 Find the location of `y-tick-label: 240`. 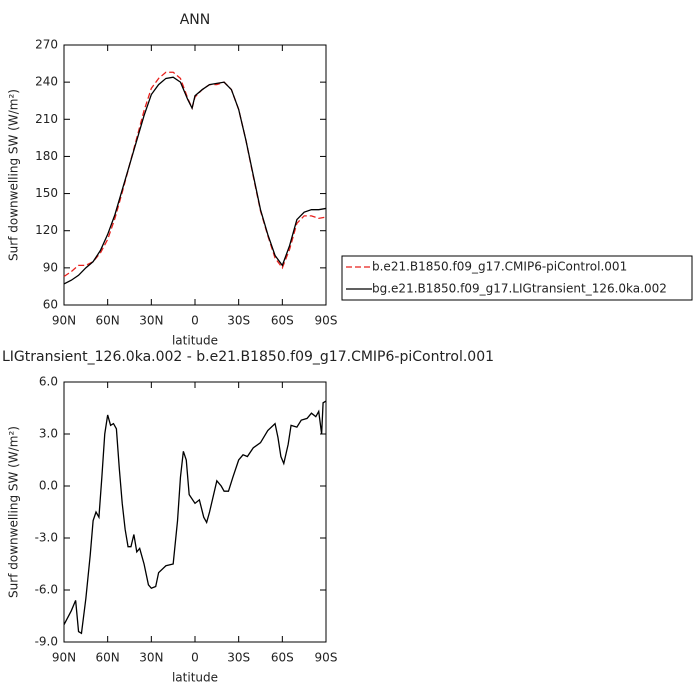

y-tick-label: 240 is located at coordinates (46, 82).